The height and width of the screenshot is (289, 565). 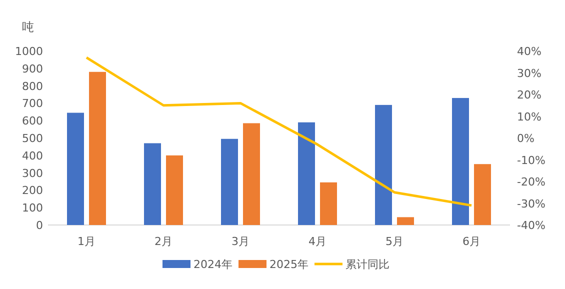 I want to click on y-tick-label: 700, so click(x=32, y=103).